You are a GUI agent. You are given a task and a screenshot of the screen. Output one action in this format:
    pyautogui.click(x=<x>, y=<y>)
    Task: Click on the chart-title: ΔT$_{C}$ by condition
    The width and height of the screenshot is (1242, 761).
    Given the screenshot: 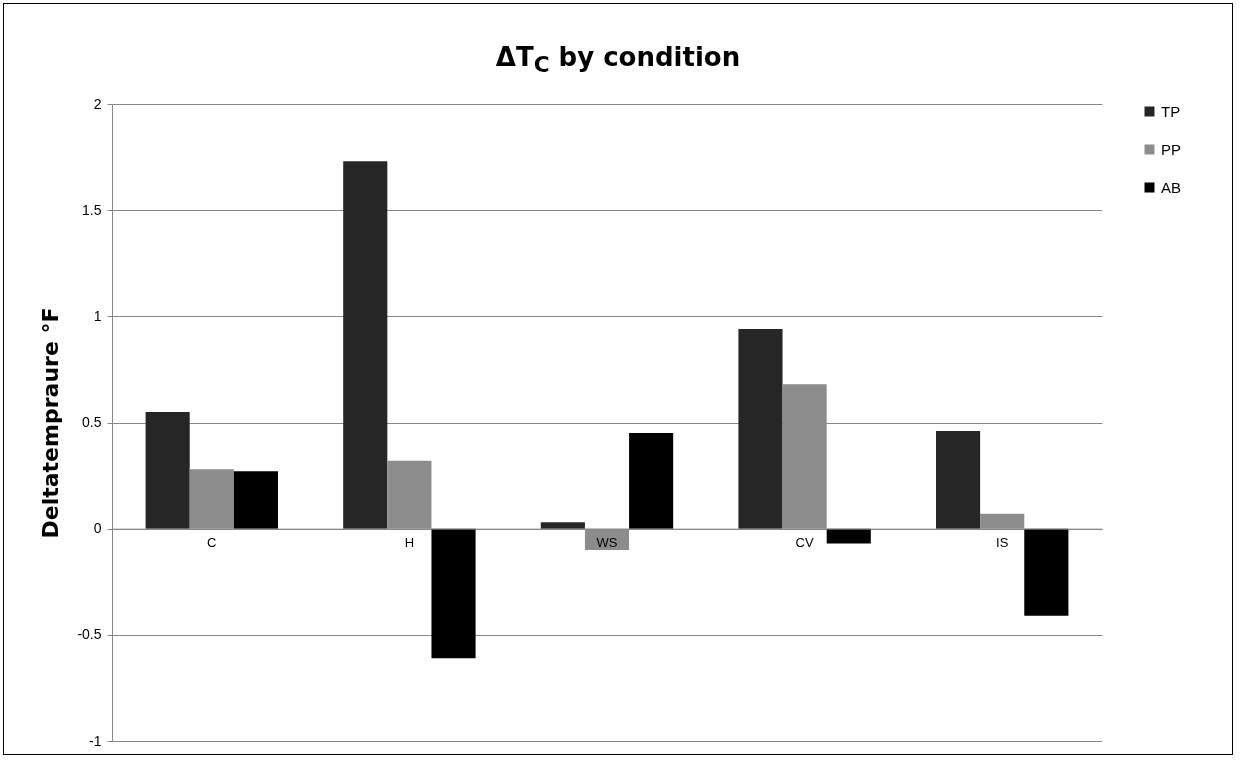 What is the action you would take?
    pyautogui.click(x=618, y=60)
    